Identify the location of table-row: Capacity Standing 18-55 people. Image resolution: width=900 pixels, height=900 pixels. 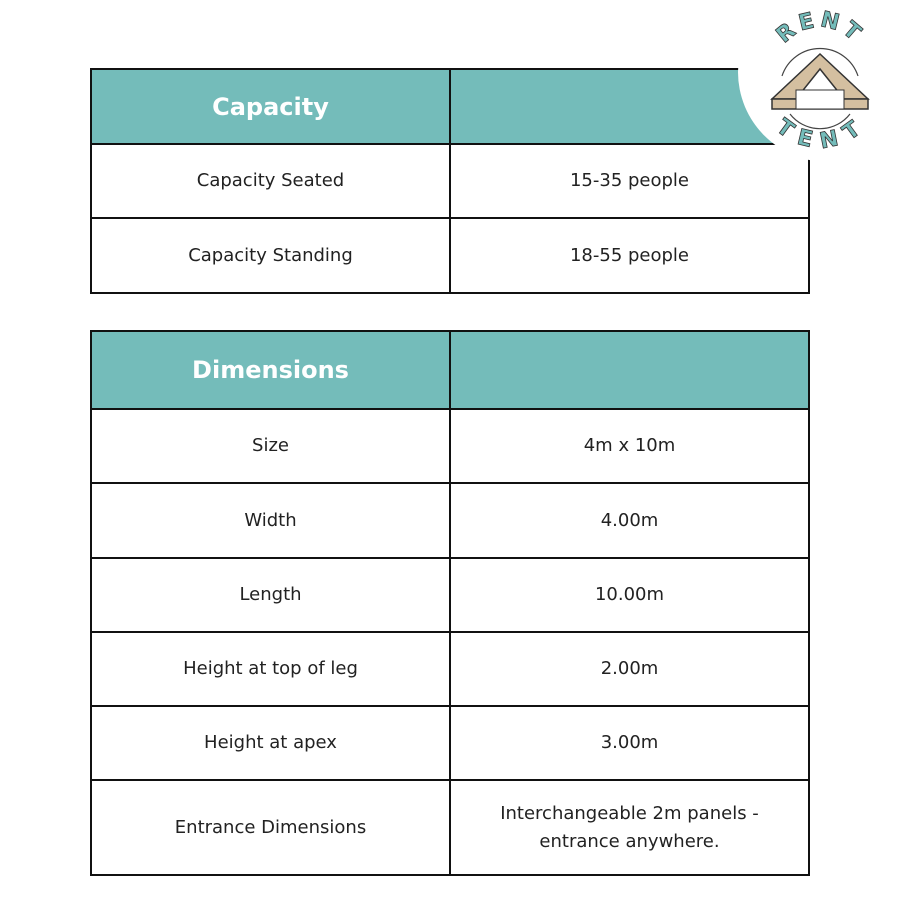
(450, 255).